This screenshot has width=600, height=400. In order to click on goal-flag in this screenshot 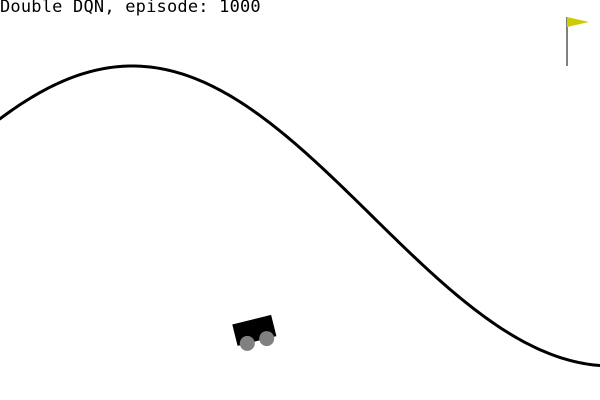, I will do `click(578, 41)`.